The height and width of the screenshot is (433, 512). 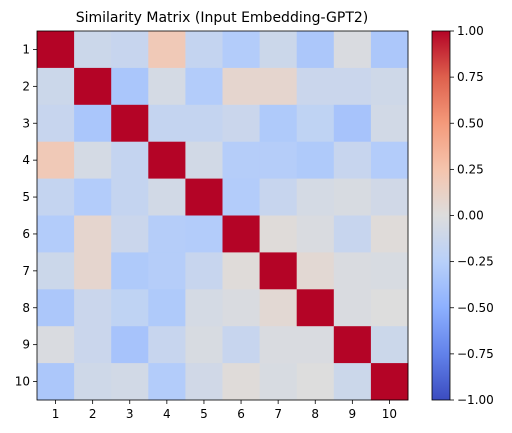 I want to click on x-tick-label: 2, so click(x=93, y=414).